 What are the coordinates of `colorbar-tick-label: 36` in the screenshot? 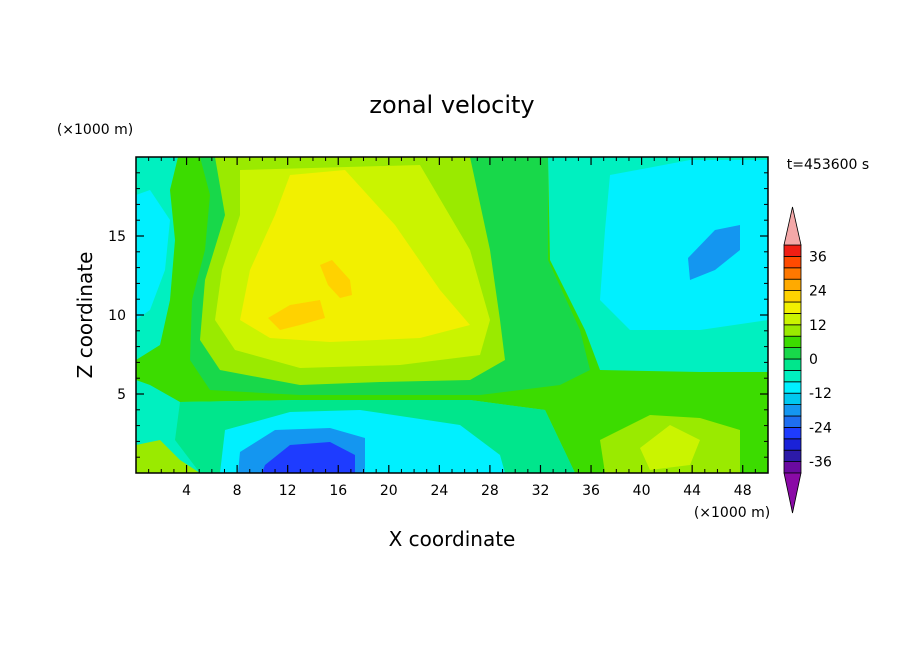 It's located at (818, 257).